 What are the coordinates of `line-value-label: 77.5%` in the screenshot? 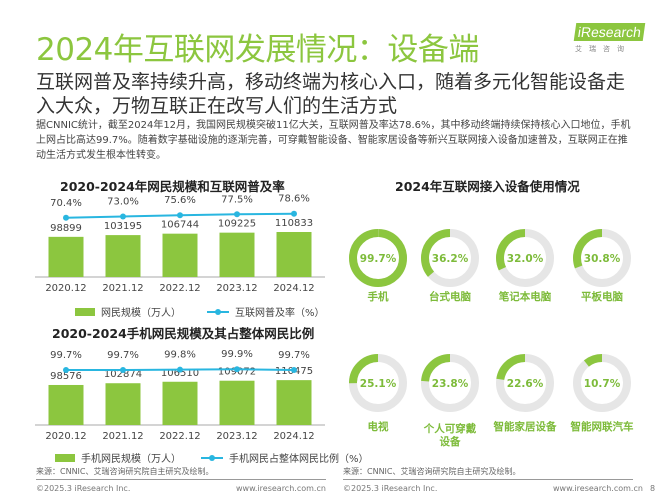 It's located at (237, 199).